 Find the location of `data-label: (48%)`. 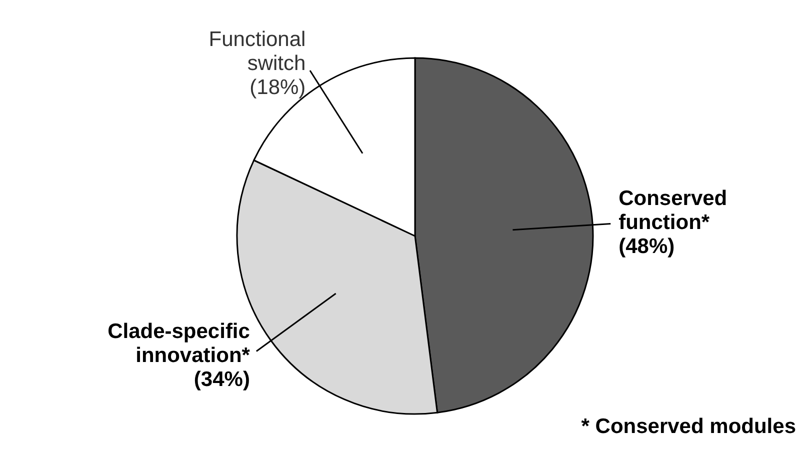

data-label: (48%) is located at coordinates (646, 246).